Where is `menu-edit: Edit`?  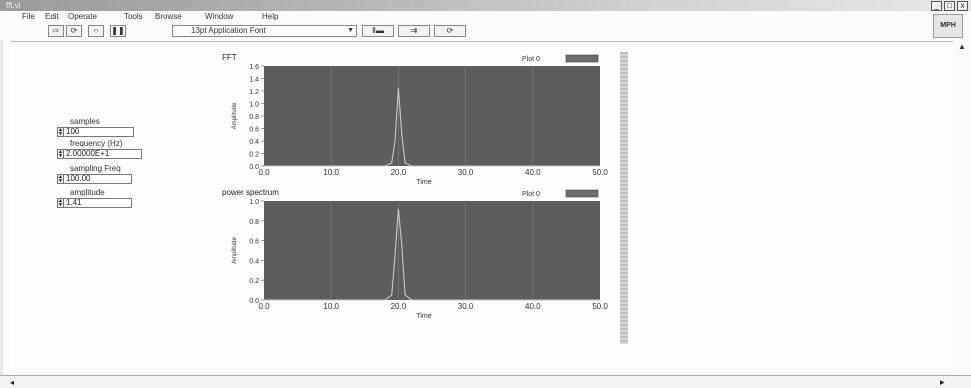
menu-edit: Edit is located at coordinates (52, 16).